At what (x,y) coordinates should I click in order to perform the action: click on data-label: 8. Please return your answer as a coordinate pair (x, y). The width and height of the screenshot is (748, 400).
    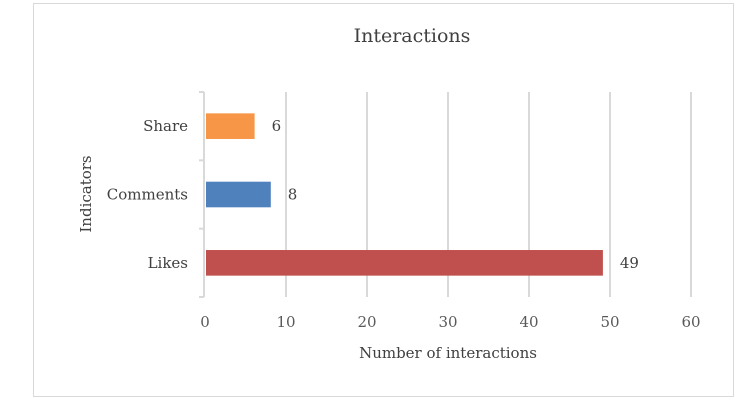
    Looking at the image, I should click on (293, 195).